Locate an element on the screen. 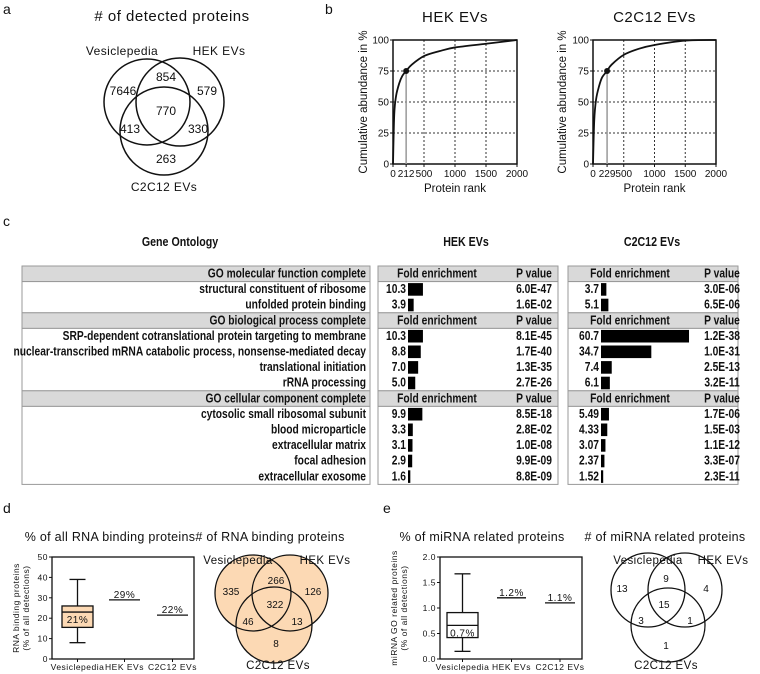  y-axis-label: Cumulative abundance in % is located at coordinates (364, 101).